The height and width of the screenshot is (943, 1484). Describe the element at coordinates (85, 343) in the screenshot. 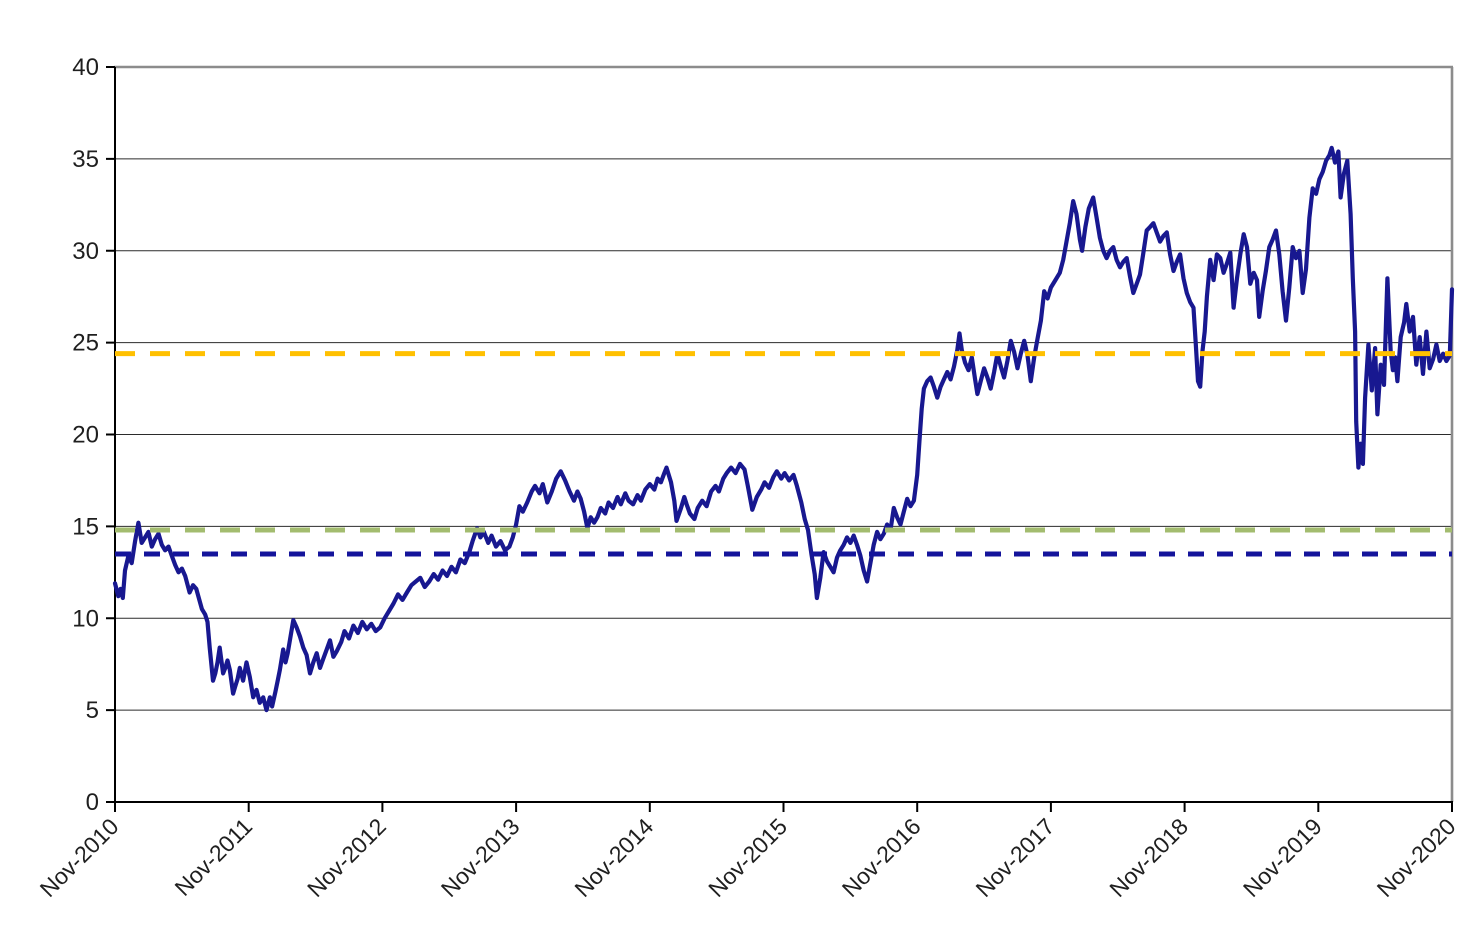

I see `y-axis-tick-label: 25` at that location.